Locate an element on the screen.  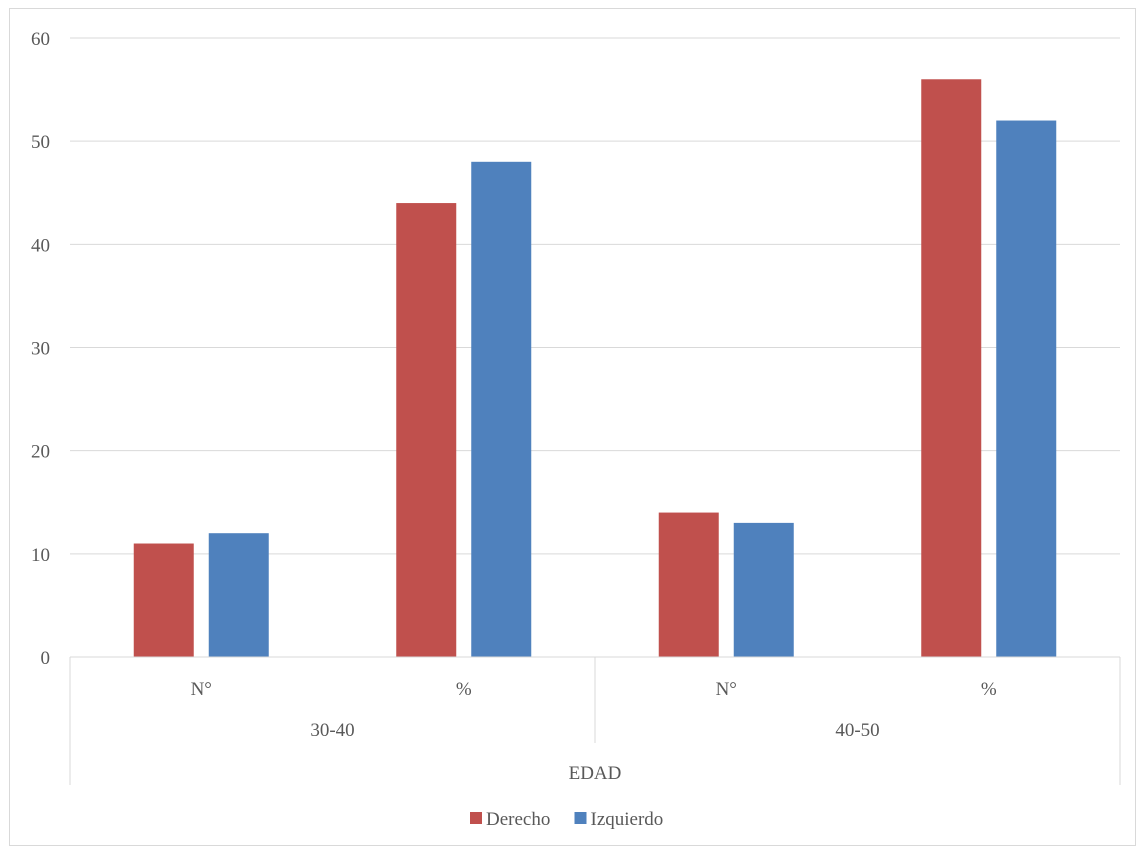
y-tick-label: 0 is located at coordinates (46, 658).